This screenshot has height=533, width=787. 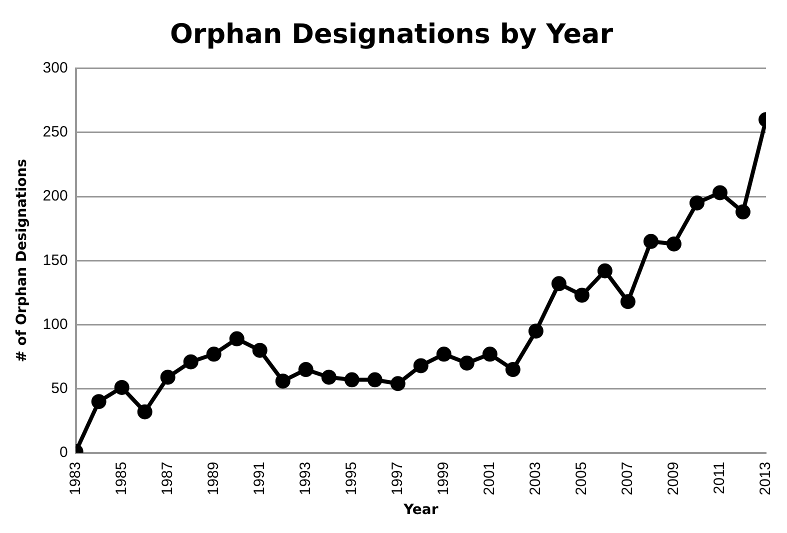 What do you see at coordinates (63, 452) in the screenshot?
I see `y-tick-label: 0` at bounding box center [63, 452].